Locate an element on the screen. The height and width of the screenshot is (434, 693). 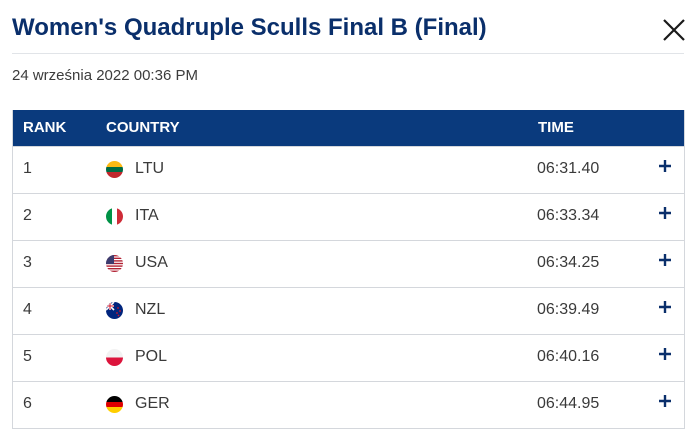
header-divider is located at coordinates (348, 53).